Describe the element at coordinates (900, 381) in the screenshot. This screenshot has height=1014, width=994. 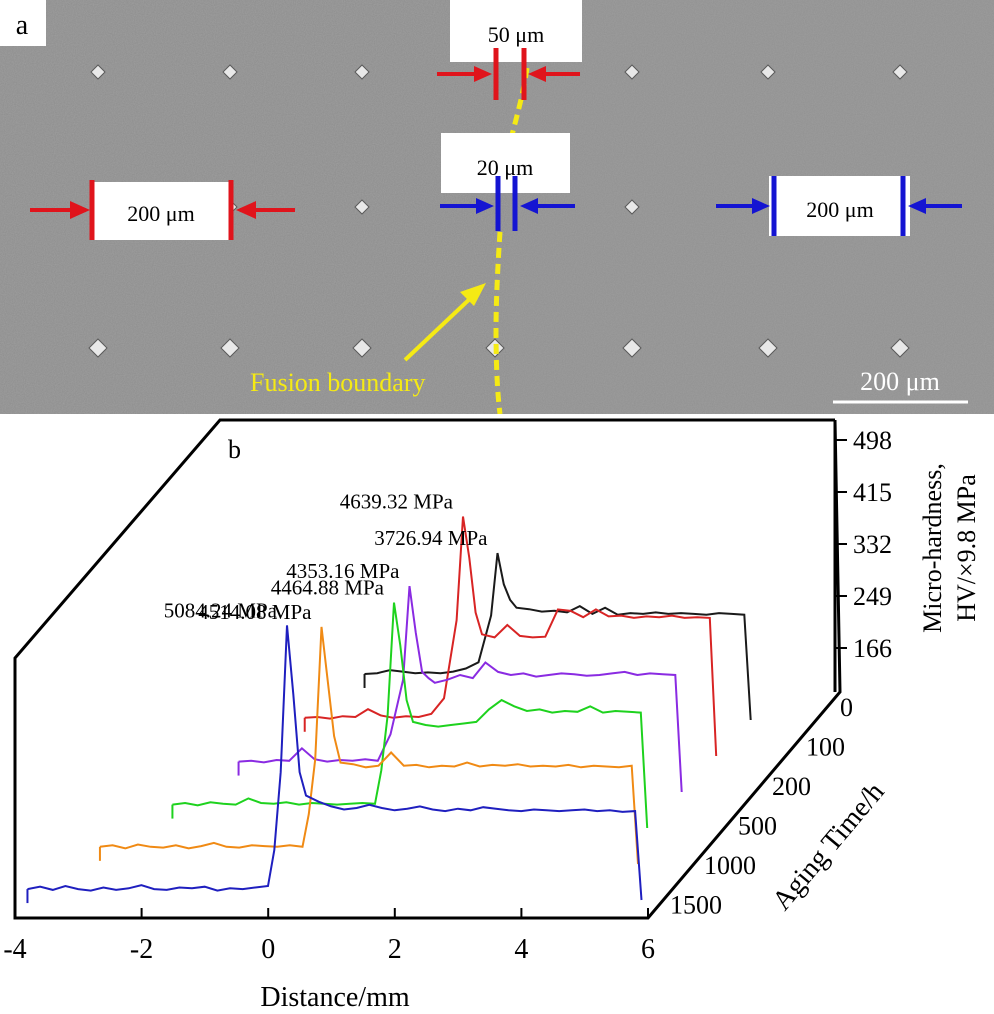
I see `scale-bar-label: 200 μm` at that location.